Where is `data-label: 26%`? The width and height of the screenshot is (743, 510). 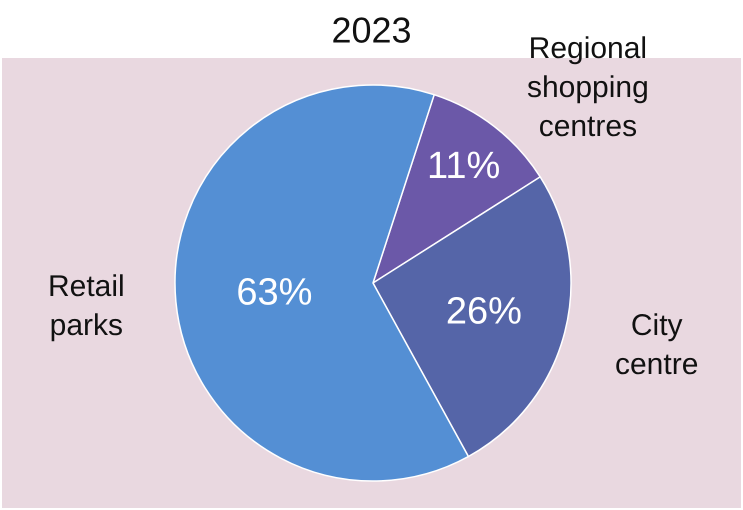 data-label: 26% is located at coordinates (484, 311).